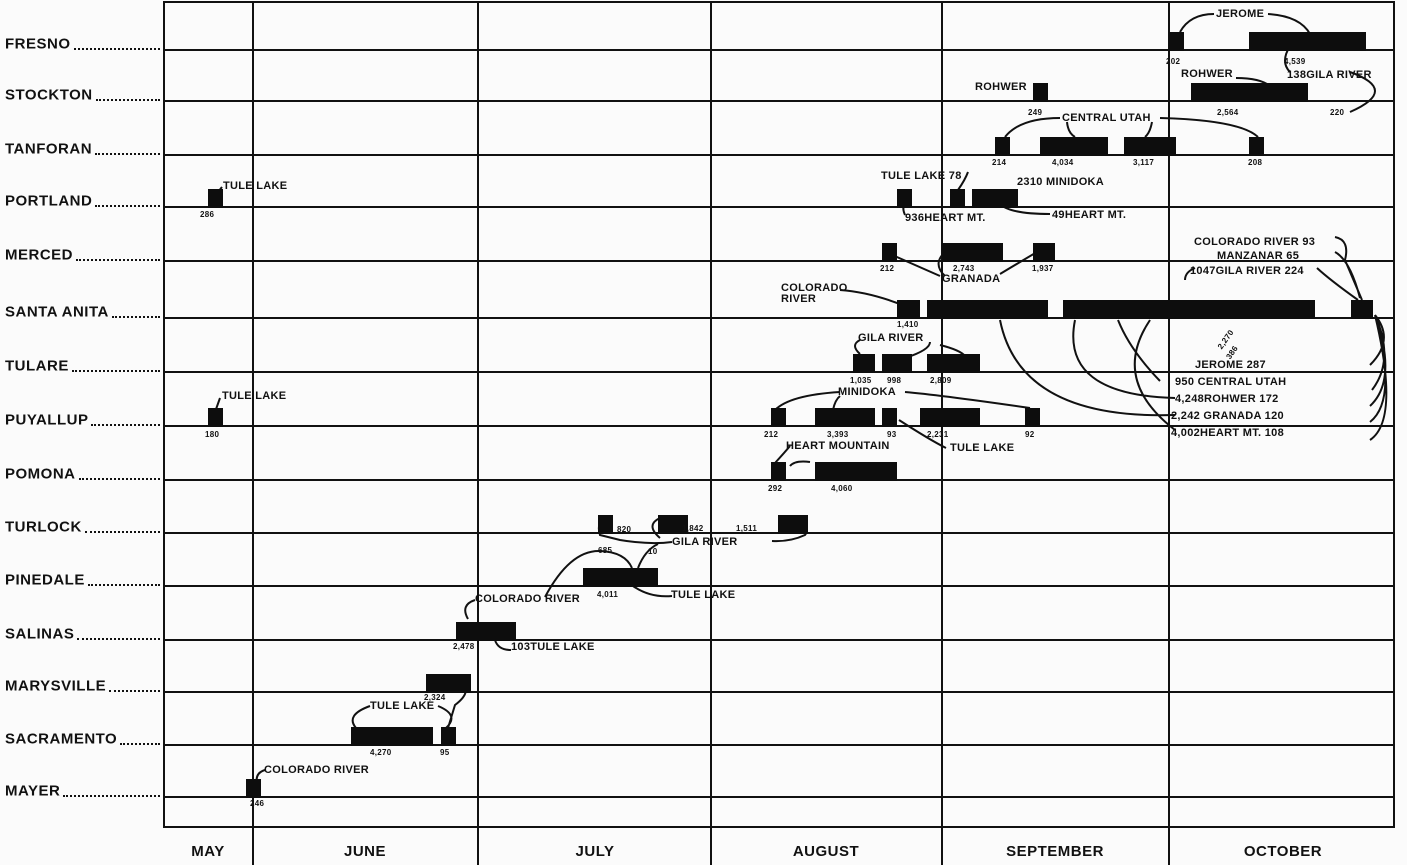 The height and width of the screenshot is (865, 1407). I want to click on count-label: 1,937, so click(1043, 268).